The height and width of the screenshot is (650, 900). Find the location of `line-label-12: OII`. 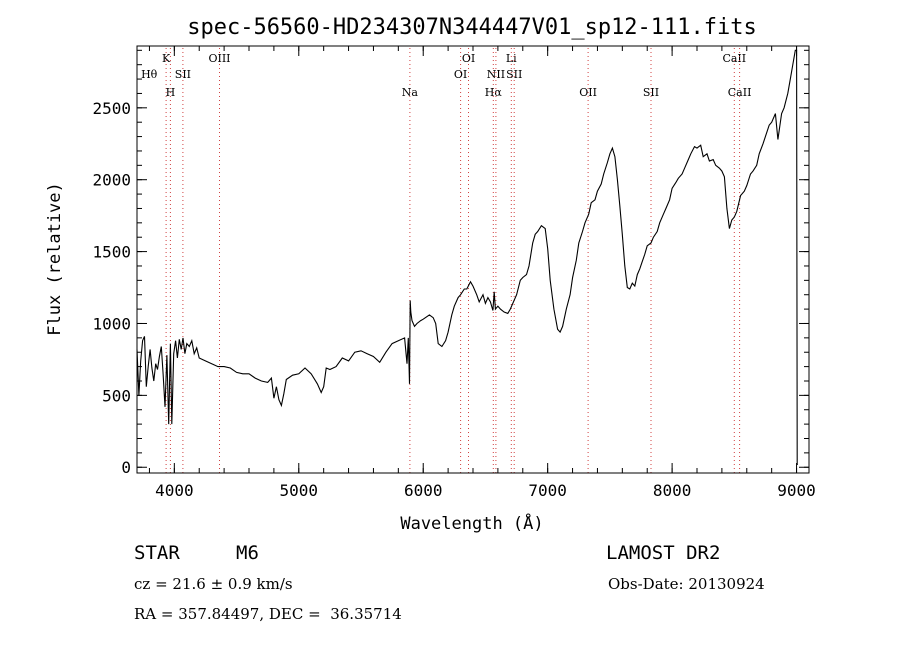

line-label-12: OII is located at coordinates (588, 92).